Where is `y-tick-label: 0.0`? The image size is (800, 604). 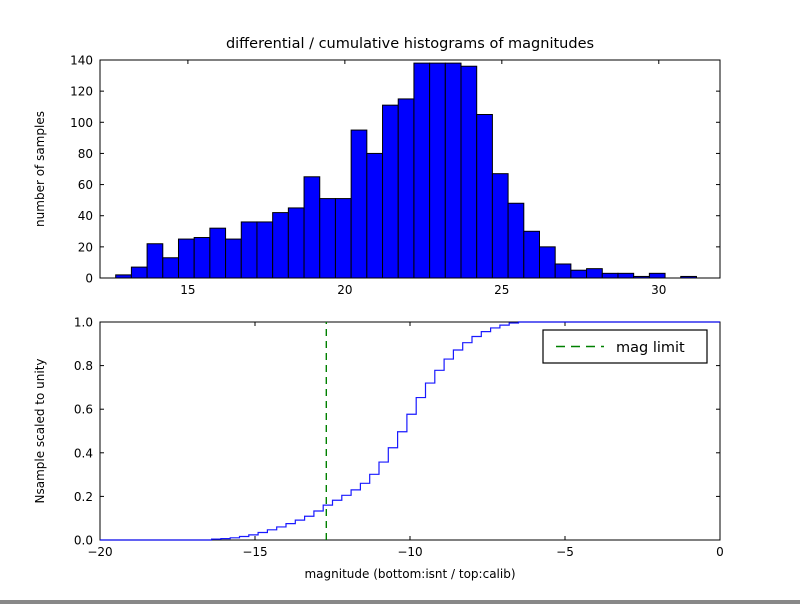
y-tick-label: 0.0 is located at coordinates (83, 541).